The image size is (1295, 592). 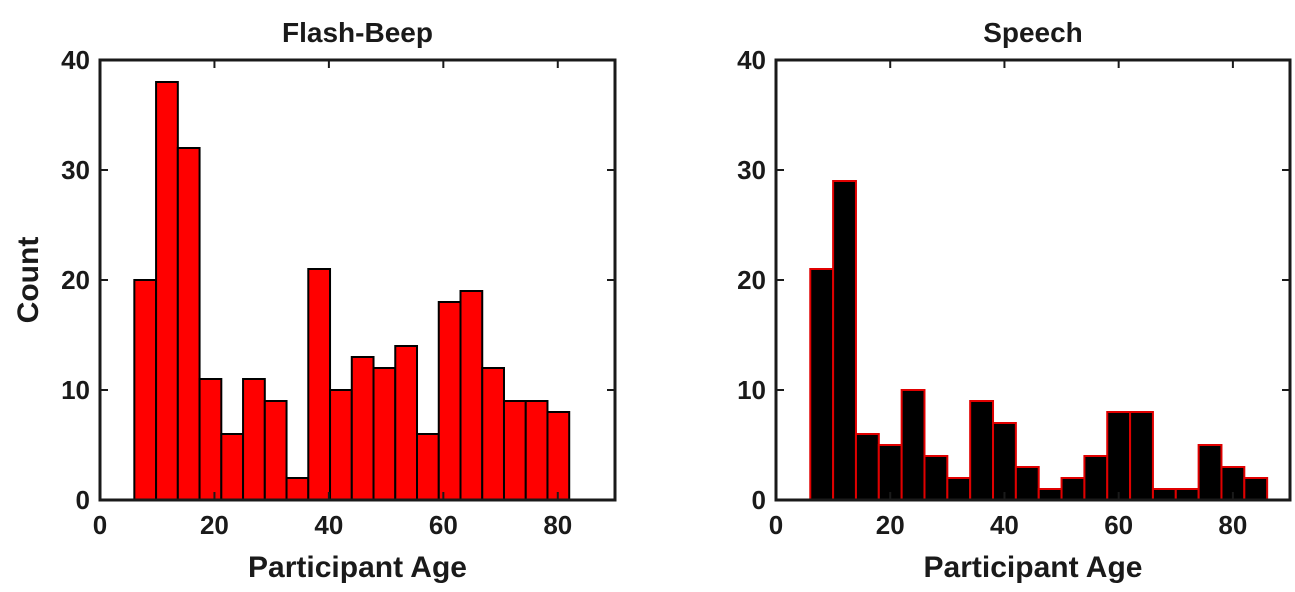 I want to click on chart-title: Speech, so click(x=1033, y=32).